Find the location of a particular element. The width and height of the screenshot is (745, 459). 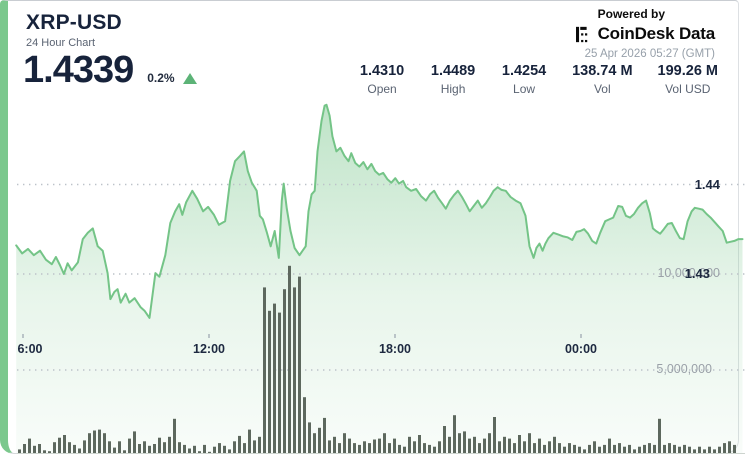

price-axis-label: 1.43 is located at coordinates (697, 273).